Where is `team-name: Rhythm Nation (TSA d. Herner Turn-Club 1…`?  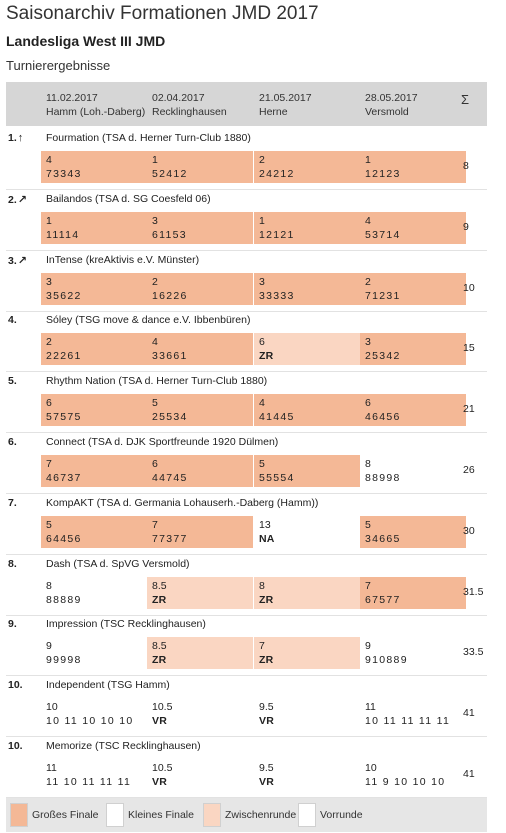
team-name: Rhythm Nation (TSA d. Herner Turn-Club 1… is located at coordinates (157, 381).